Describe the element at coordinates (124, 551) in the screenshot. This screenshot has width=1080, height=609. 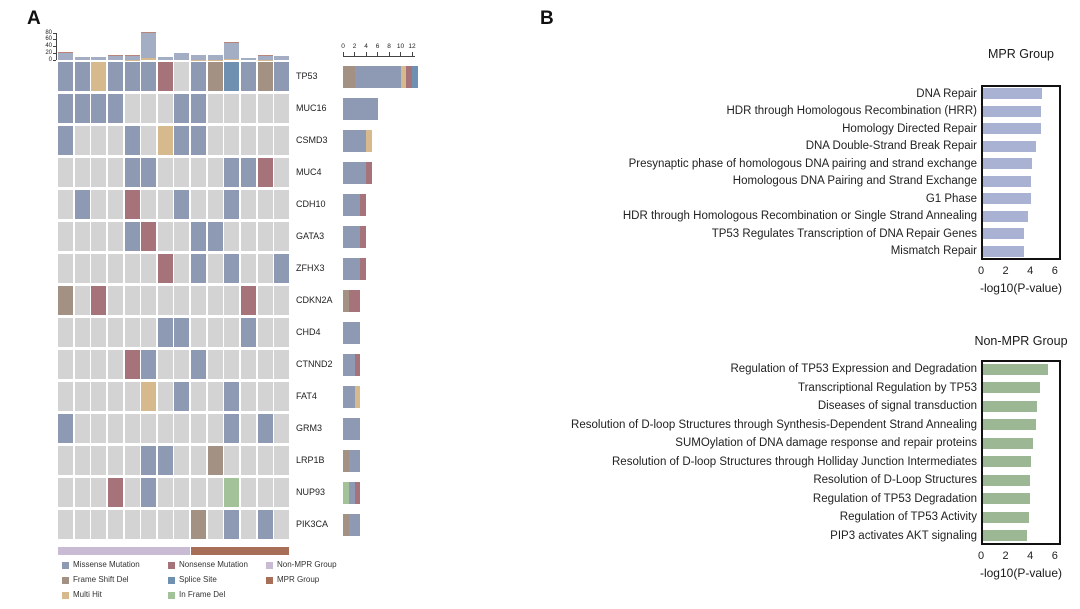
I see `group-annotation-nonmpr` at that location.